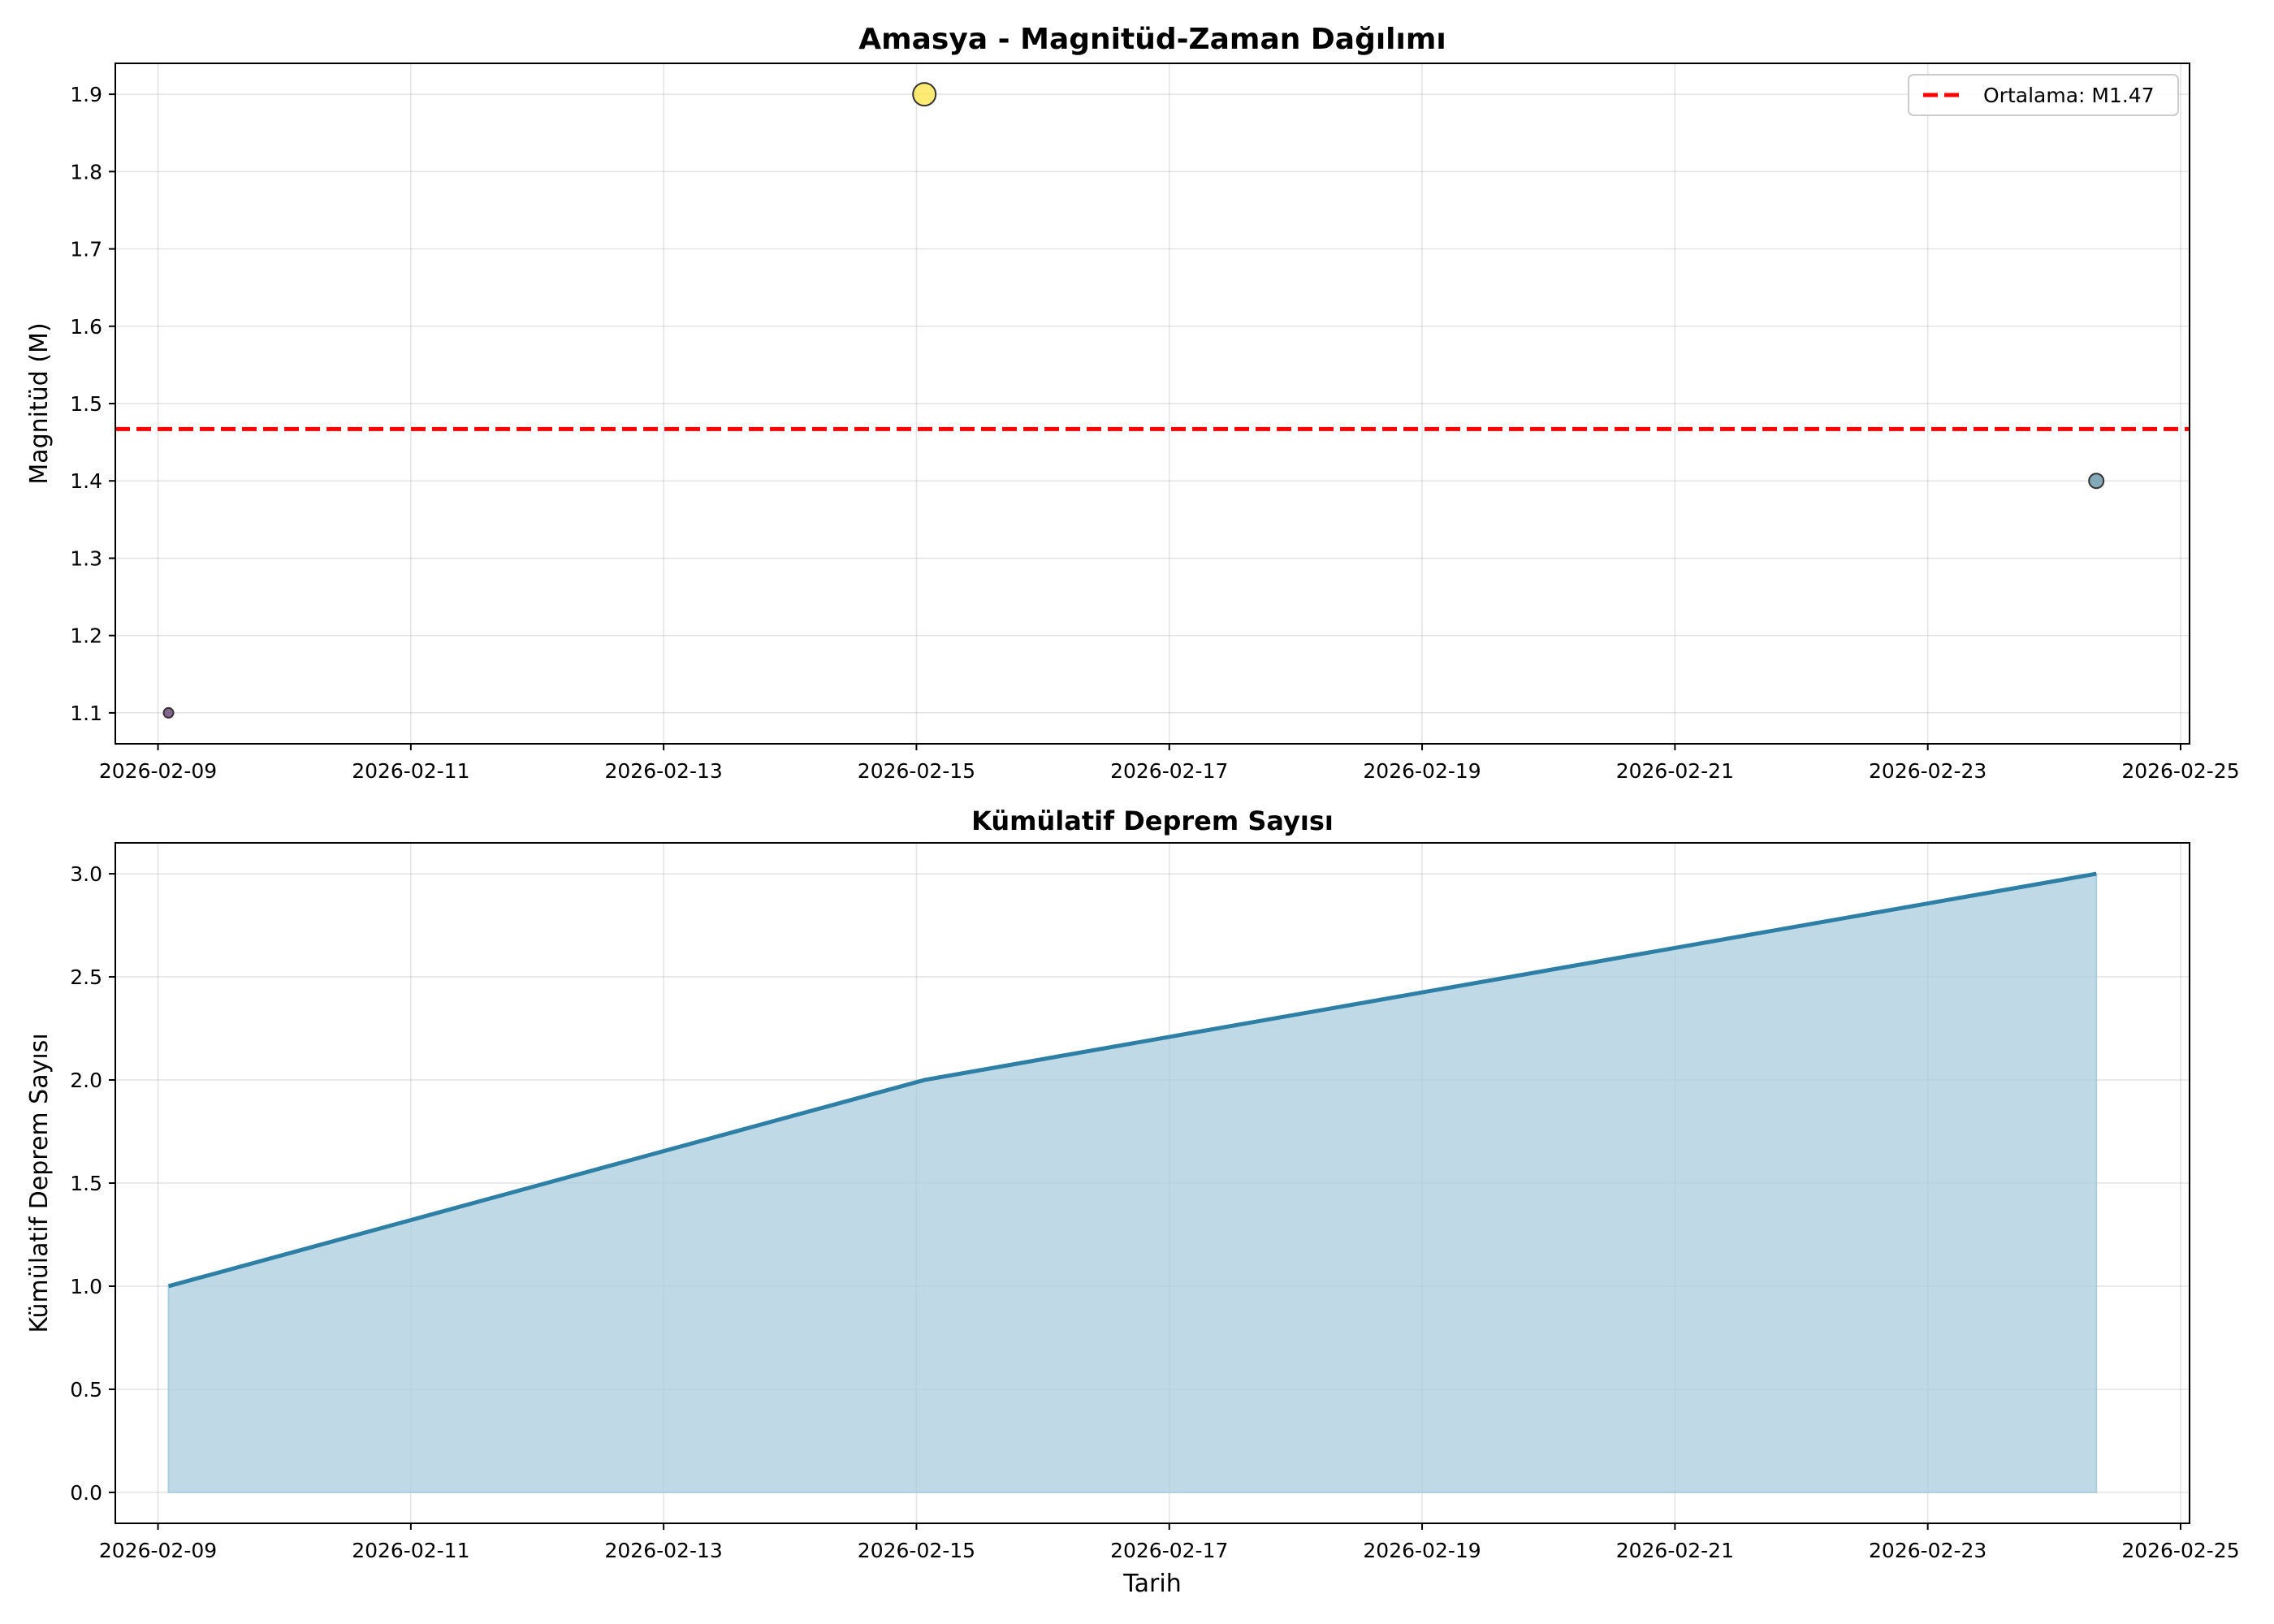 This screenshot has height=1624, width=2274. I want to click on y-tick-label: 2.0, so click(86, 1080).